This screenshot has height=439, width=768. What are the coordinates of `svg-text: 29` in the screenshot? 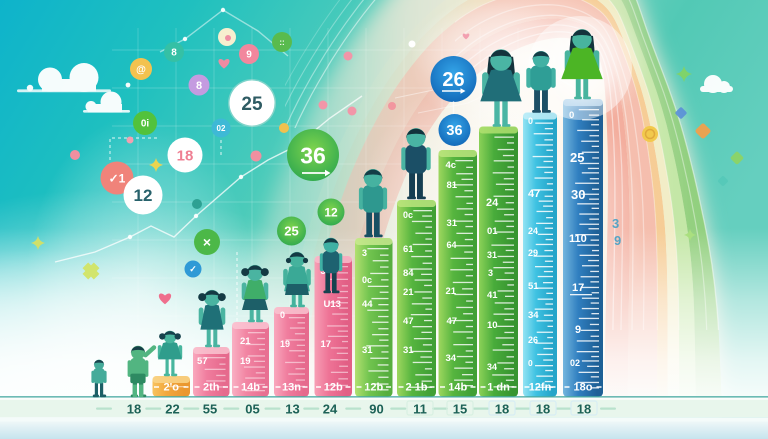 It's located at (533, 253).